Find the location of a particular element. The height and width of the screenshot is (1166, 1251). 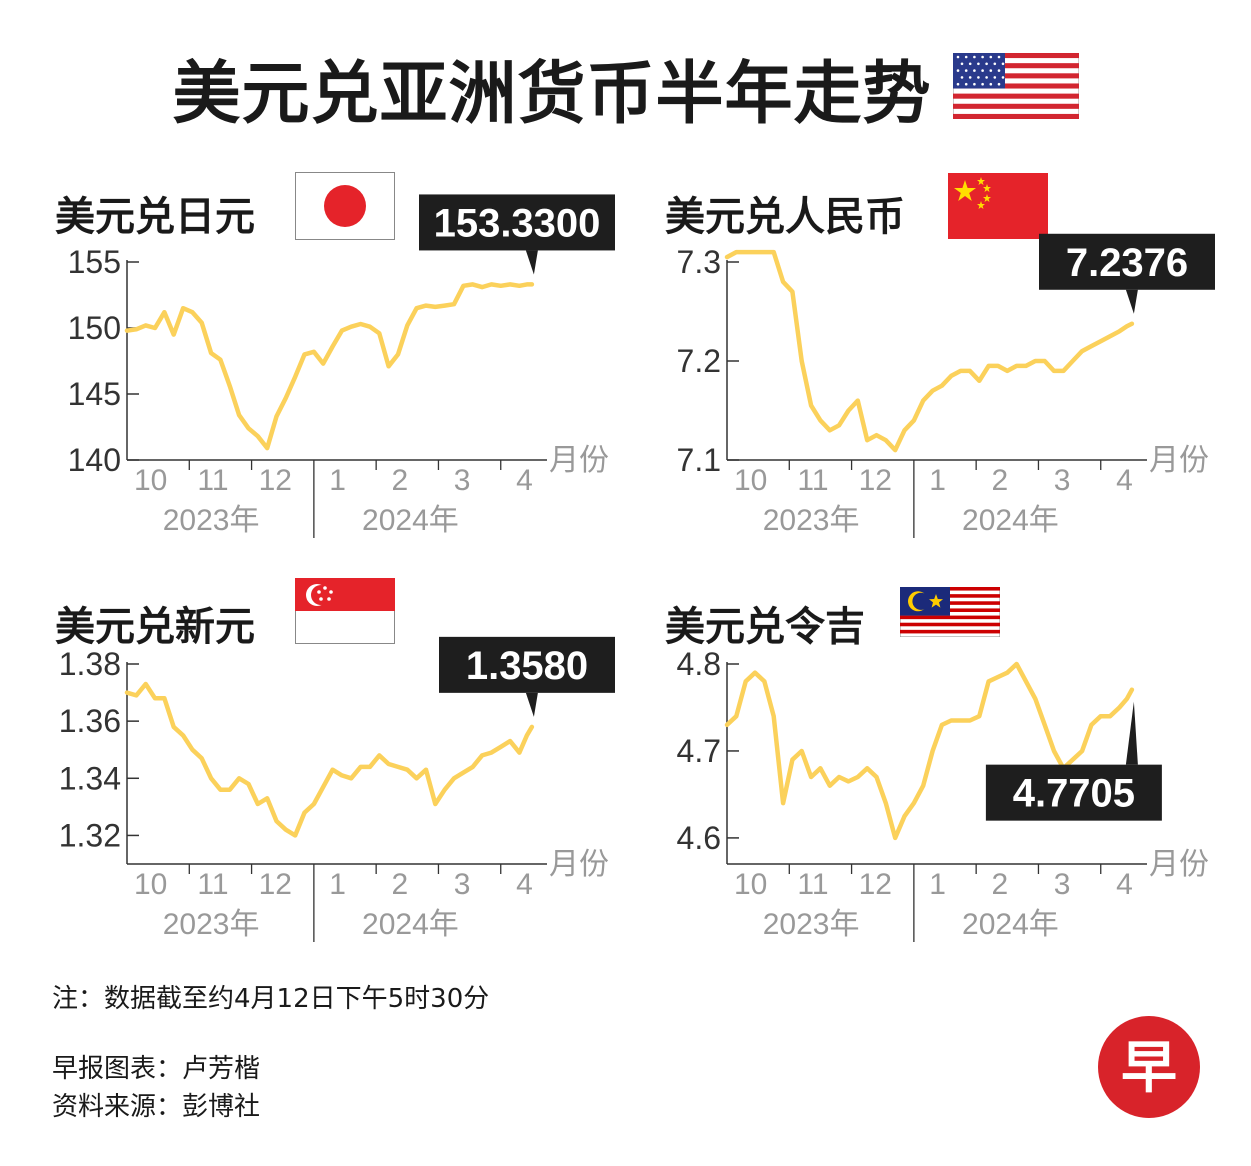

latest-value-label: 153.3300 is located at coordinates (517, 223).